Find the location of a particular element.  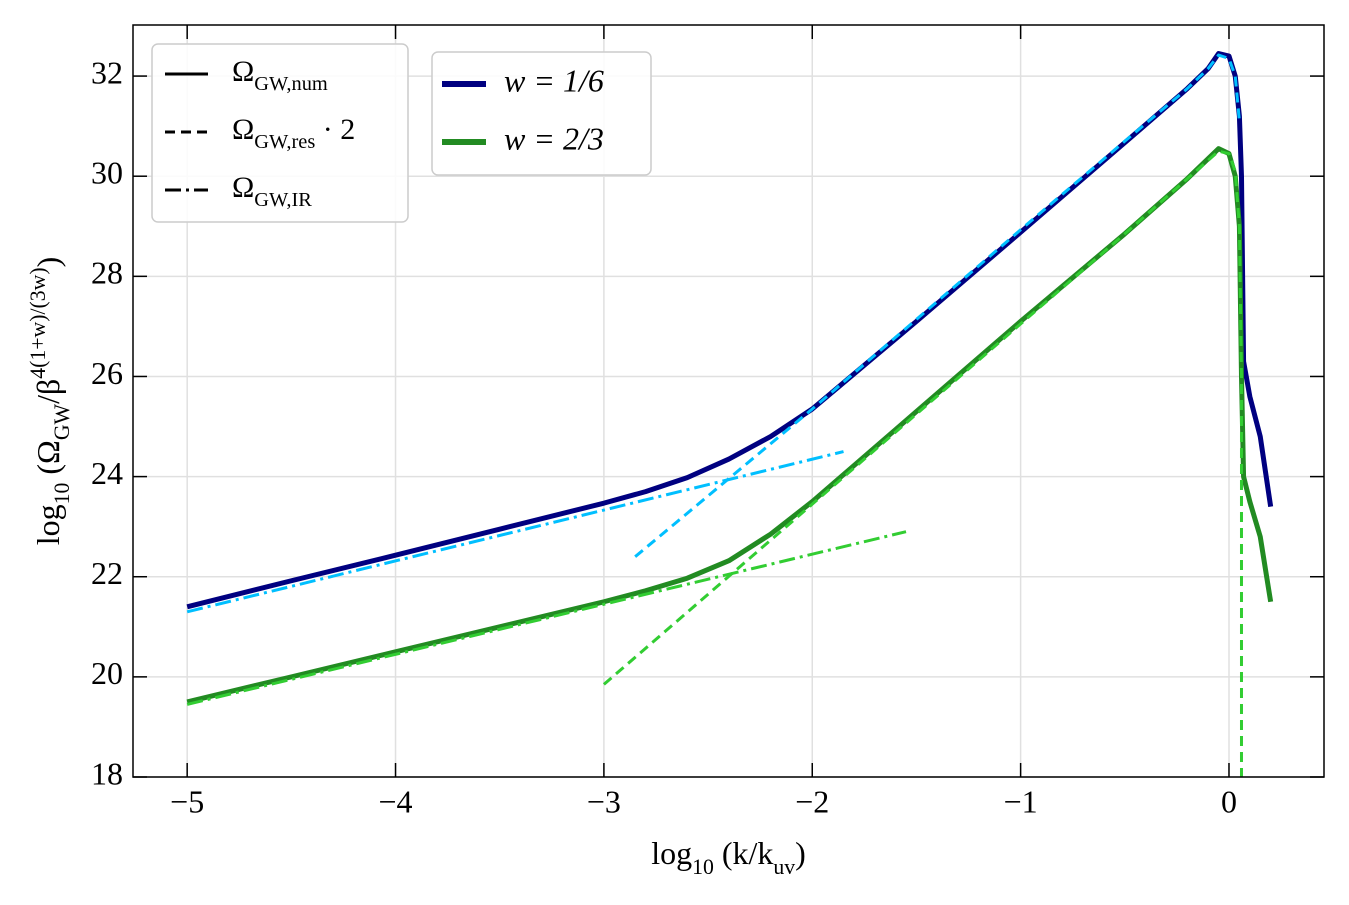

y-tick-label: 26 is located at coordinates (107, 373).